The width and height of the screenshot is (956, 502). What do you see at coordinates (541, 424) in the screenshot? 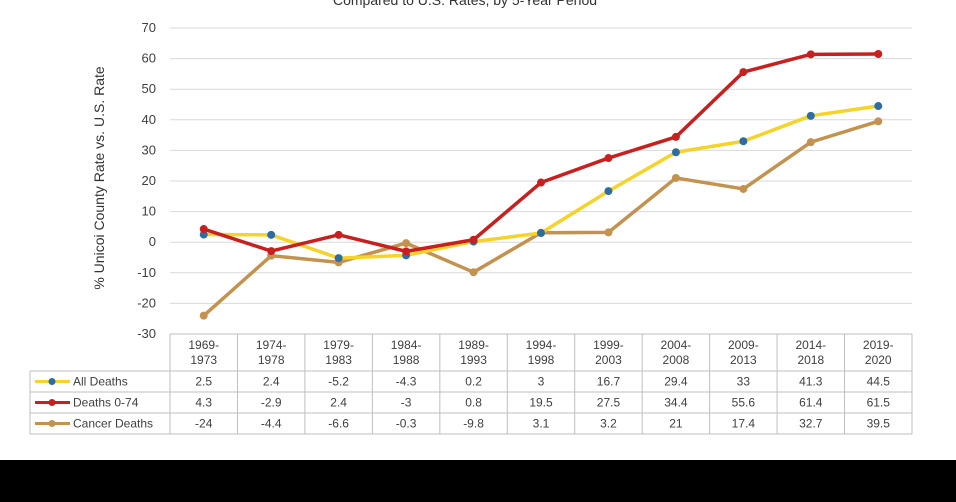
I see `table-cell: 3.1` at bounding box center [541, 424].